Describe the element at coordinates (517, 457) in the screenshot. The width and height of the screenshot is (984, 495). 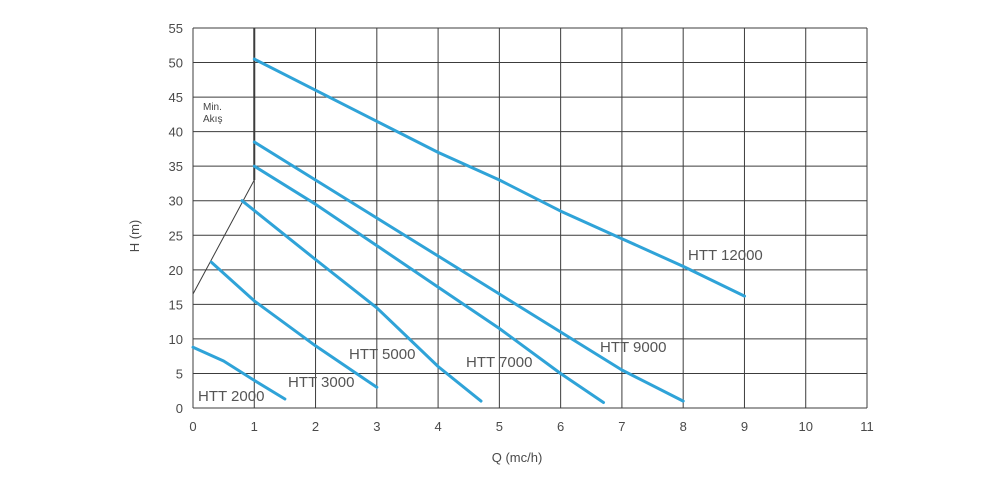
I see `x-axis-title: Q (mc/h)` at that location.